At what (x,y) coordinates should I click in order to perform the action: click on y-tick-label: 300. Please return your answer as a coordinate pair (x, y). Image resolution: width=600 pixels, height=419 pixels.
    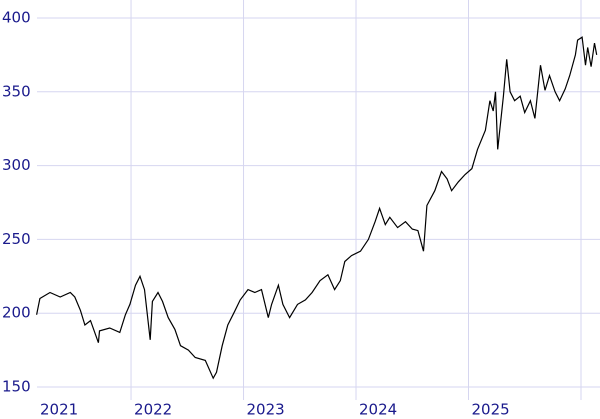
    Looking at the image, I should click on (16, 165).